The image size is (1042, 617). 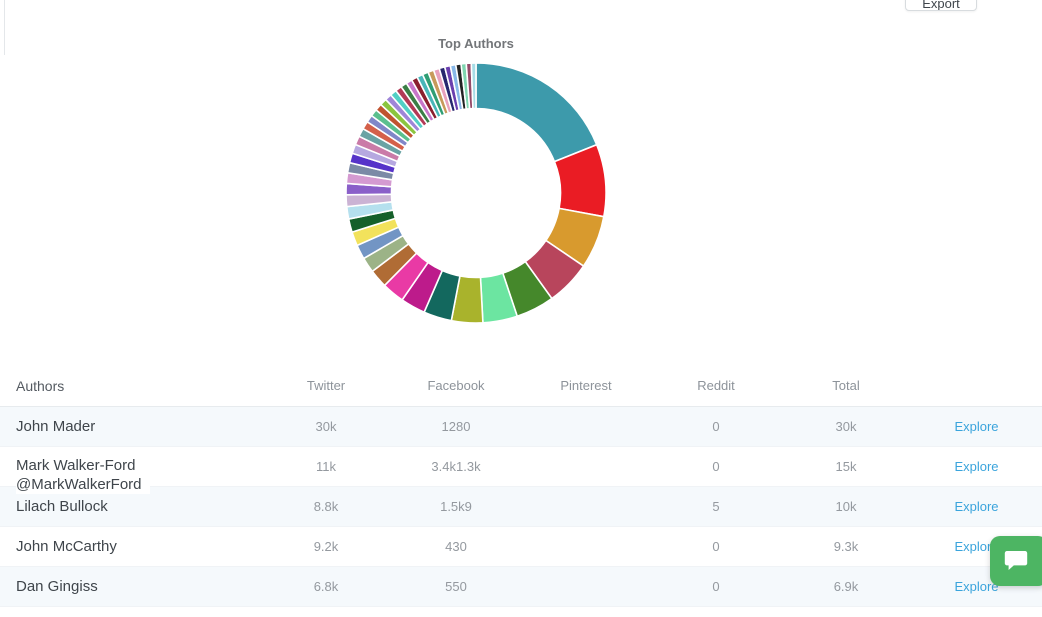 I want to click on twitter-value: 8.8k, so click(x=326, y=506).